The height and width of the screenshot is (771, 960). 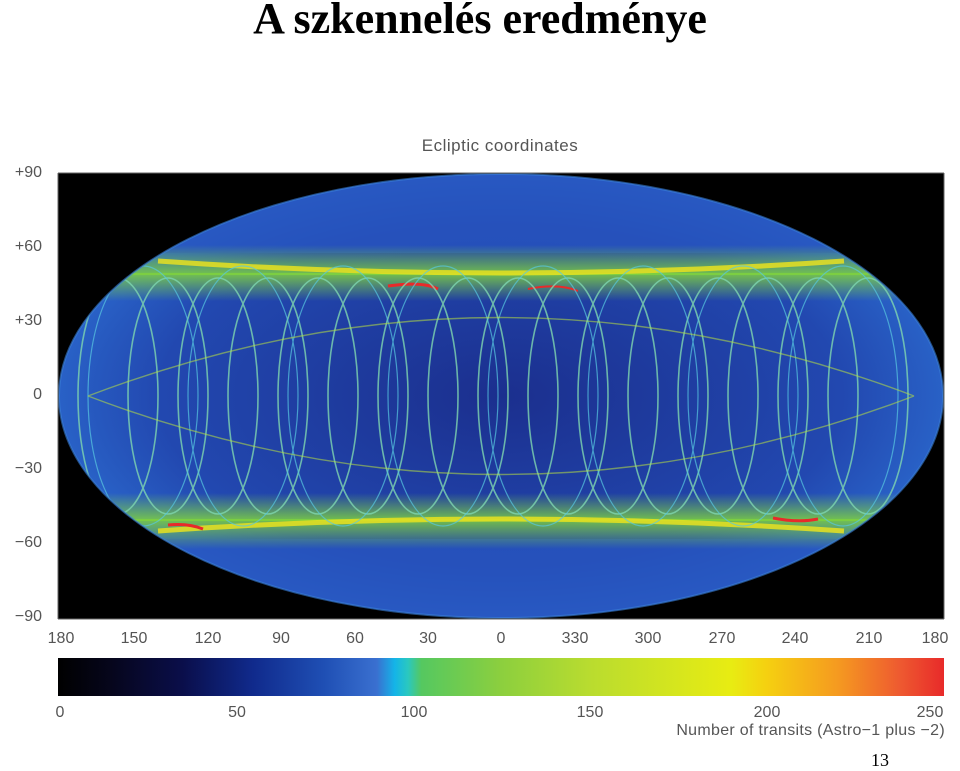 I want to click on figure-title: Ecliptic coordinates, so click(x=500, y=145).